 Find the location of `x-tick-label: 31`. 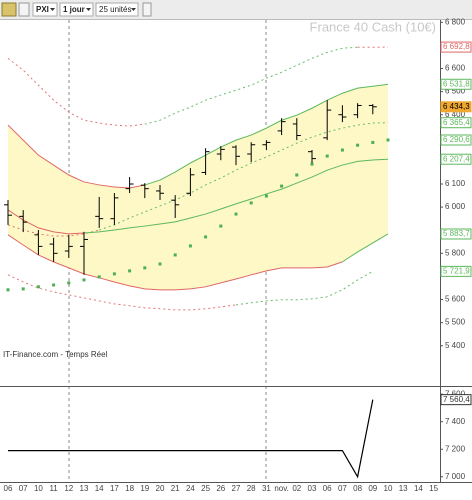

x-tick-label: 31 is located at coordinates (266, 488).